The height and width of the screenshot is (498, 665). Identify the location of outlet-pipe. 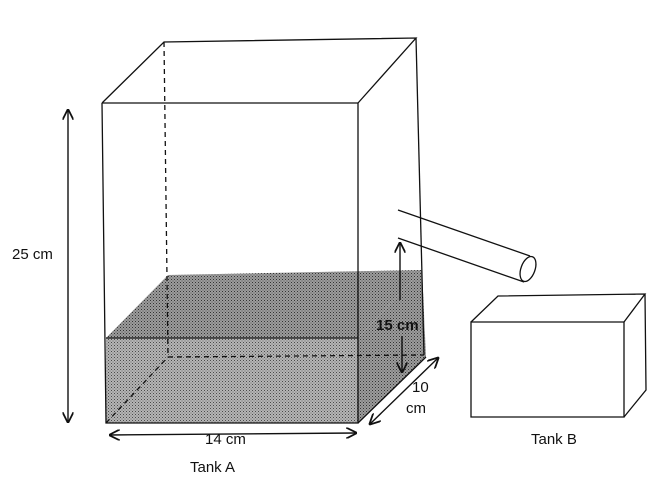
(467, 246).